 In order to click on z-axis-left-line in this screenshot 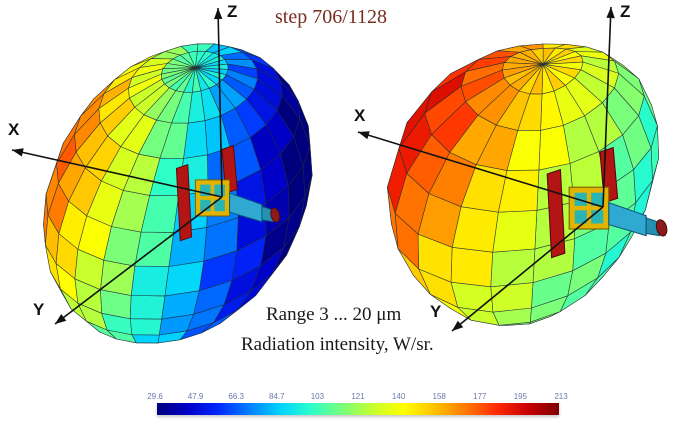, I will do `click(220, 102)`.